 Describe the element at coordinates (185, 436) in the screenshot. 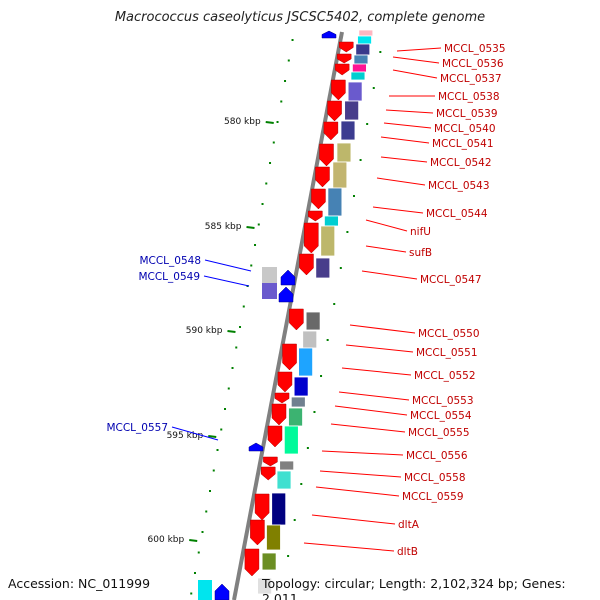

I see `kbp-tick-label: 595 kbp` at that location.